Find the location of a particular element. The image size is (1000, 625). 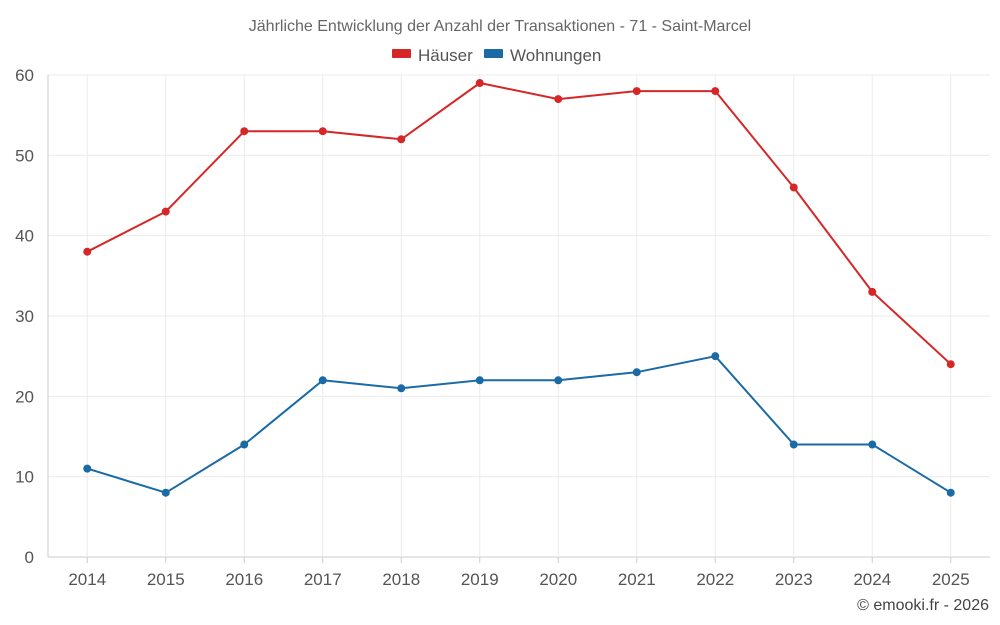

legend: Häuser Wohnungen is located at coordinates (496, 55).